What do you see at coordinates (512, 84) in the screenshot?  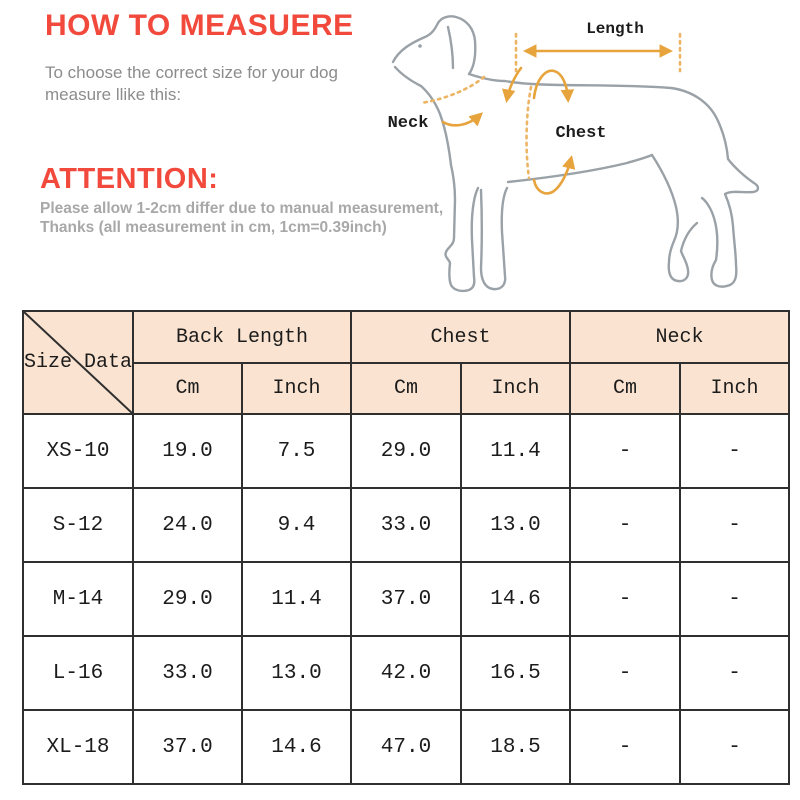 I see `withers-arrow` at bounding box center [512, 84].